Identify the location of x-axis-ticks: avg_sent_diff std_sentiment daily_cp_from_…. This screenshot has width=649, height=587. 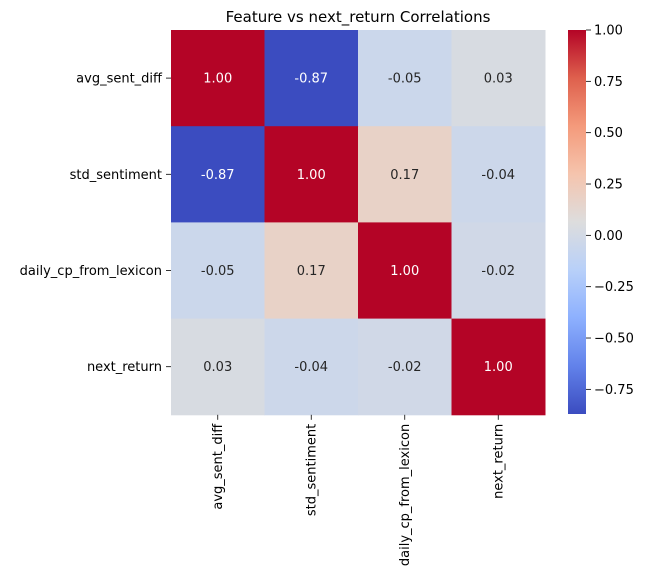
(359, 490).